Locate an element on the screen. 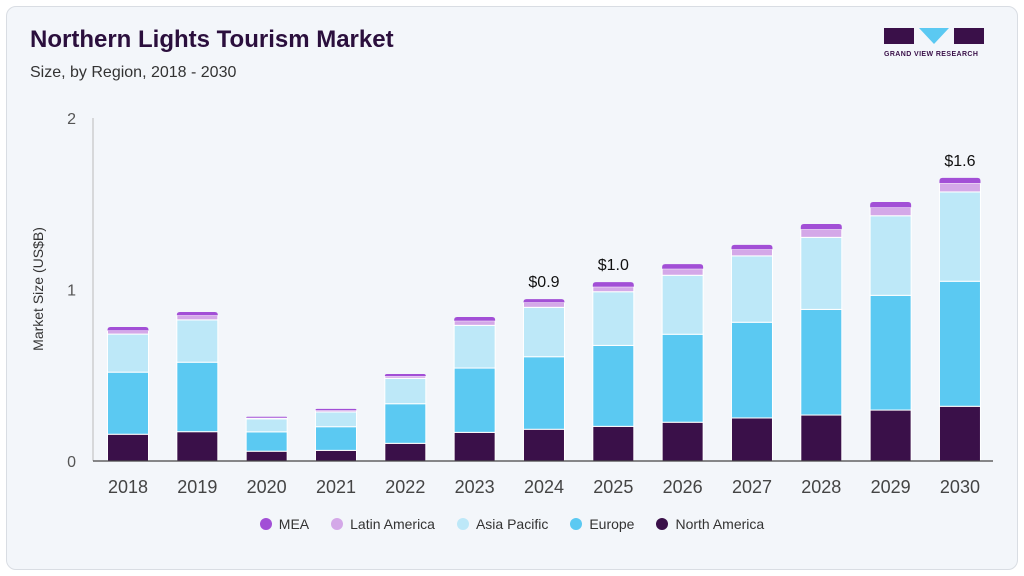  logo-text: GRAND VIEW RESEARCH is located at coordinates (931, 54).